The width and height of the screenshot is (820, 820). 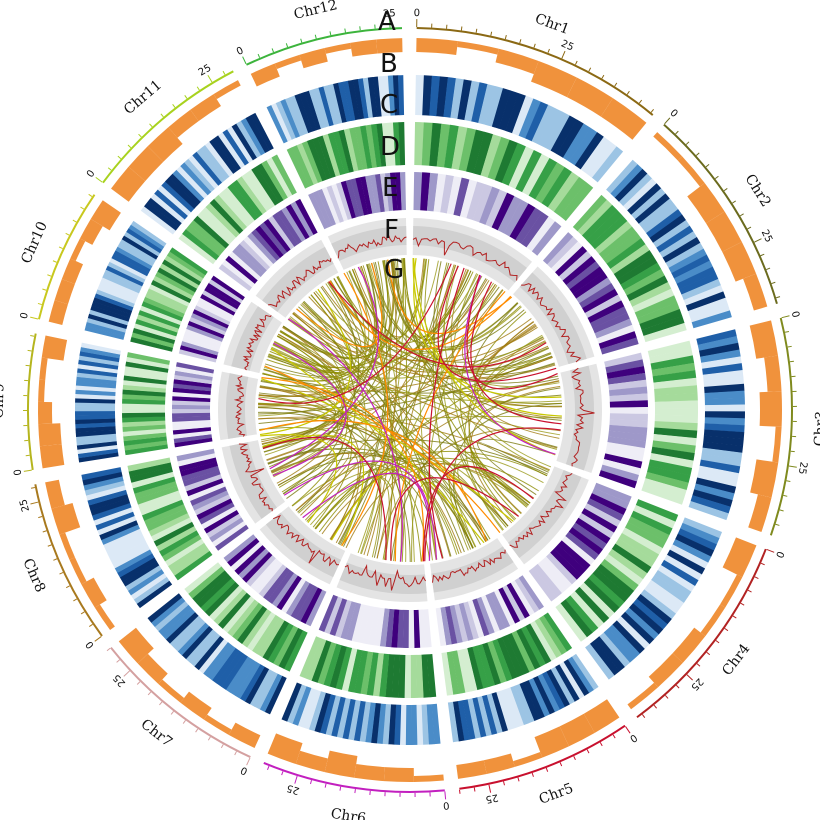 I want to click on green-heat-bin-chr3, so click(x=673, y=369).